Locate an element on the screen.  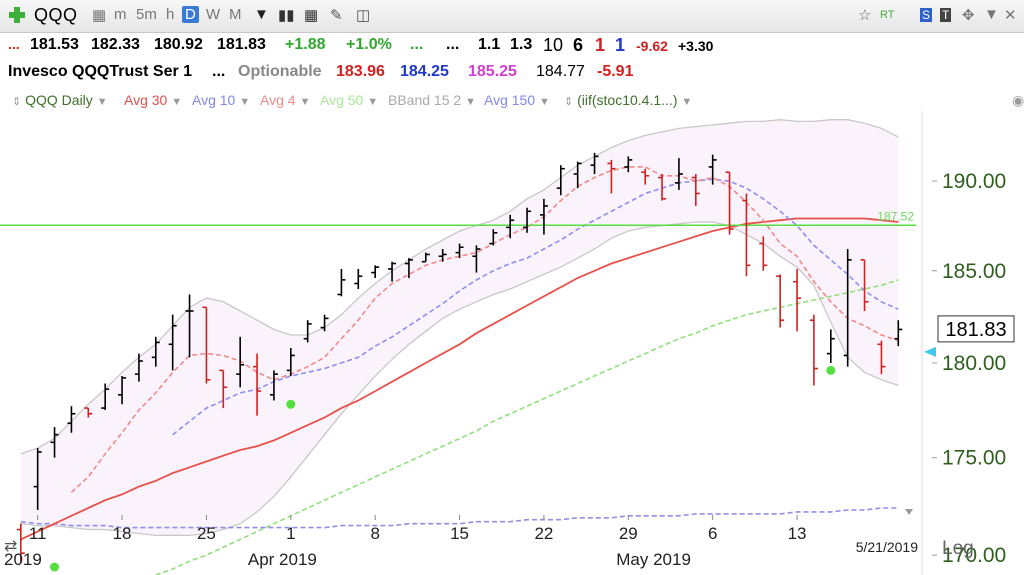
interval-day: D is located at coordinates (190, 14).